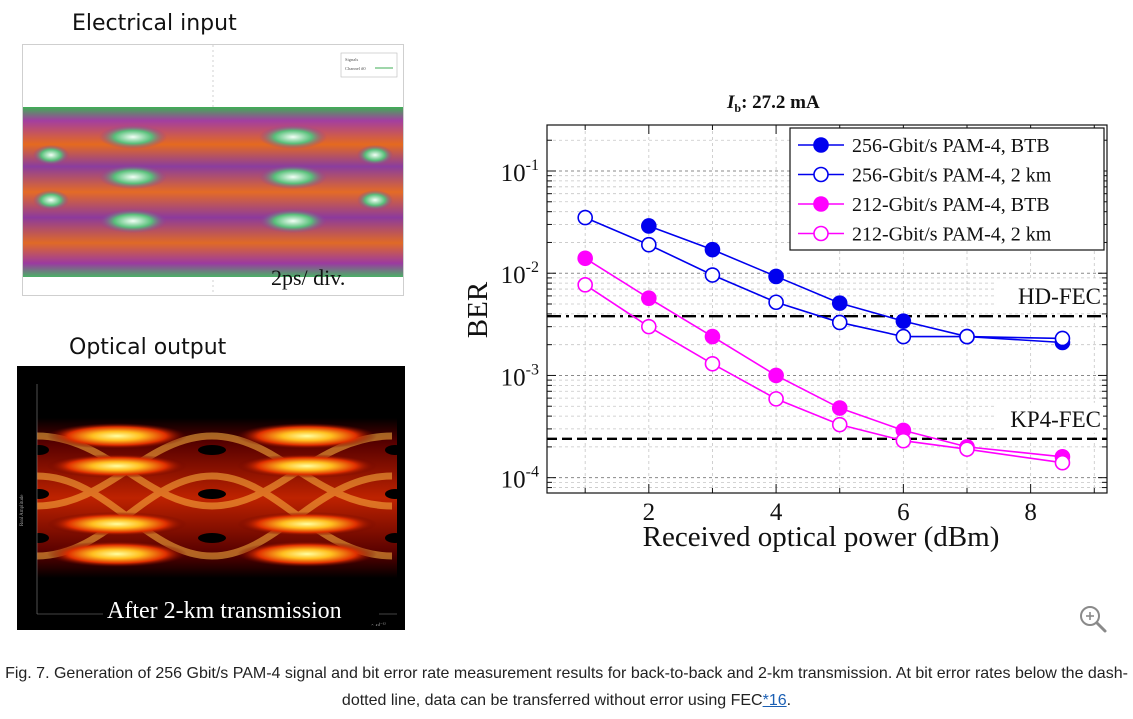 The height and width of the screenshot is (719, 1133). I want to click on legend-label: 212-Gbit/s PAM-4, BTB, so click(951, 205).